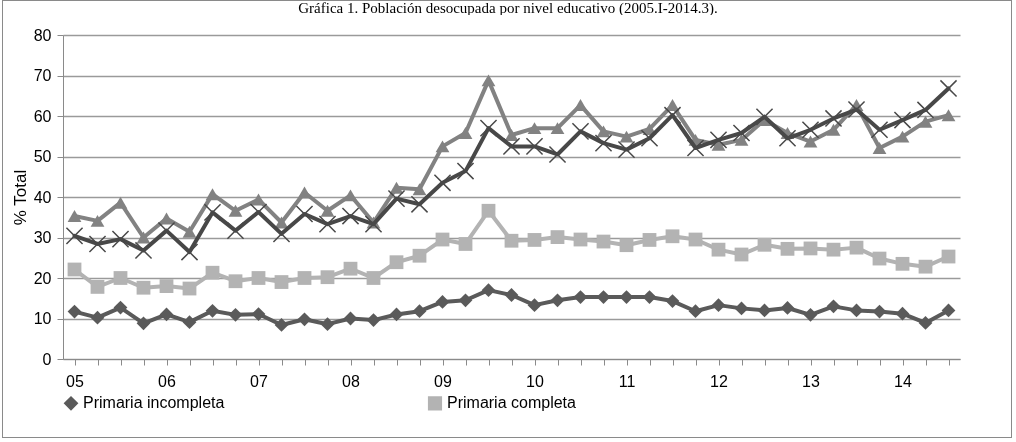 Image resolution: width=1016 pixels, height=442 pixels. What do you see at coordinates (627, 381) in the screenshot?
I see `x-tick-label: 11` at bounding box center [627, 381].